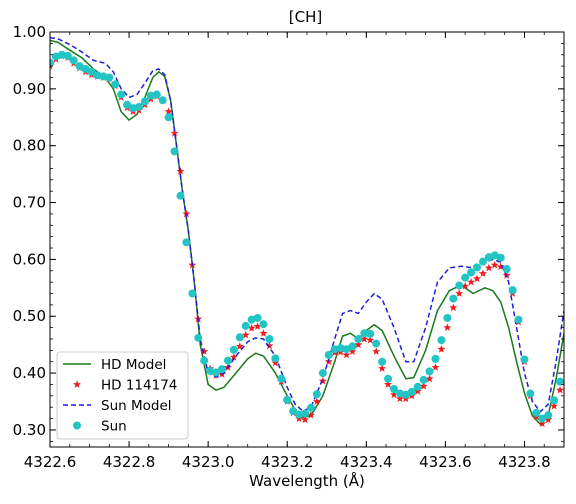 Image resolution: width=576 pixels, height=504 pixels. I want to click on x-tick-label: 4322.8, so click(129, 462).